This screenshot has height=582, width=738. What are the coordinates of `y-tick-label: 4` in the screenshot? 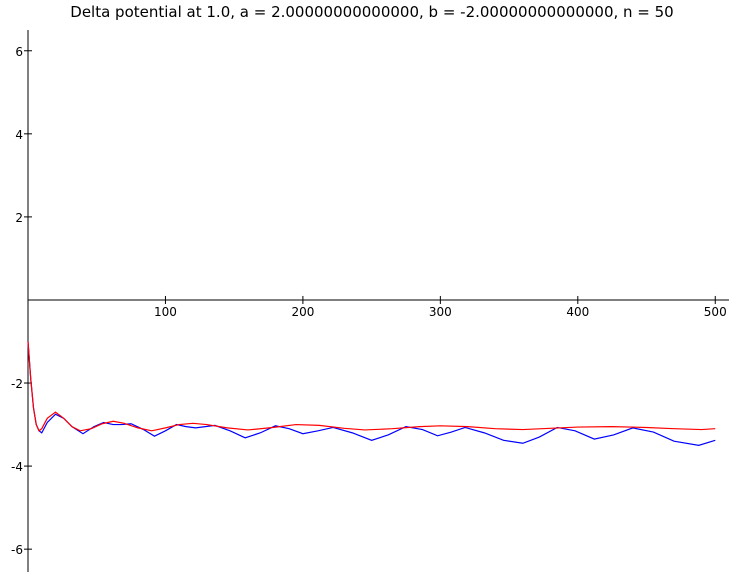 It's located at (19, 135).